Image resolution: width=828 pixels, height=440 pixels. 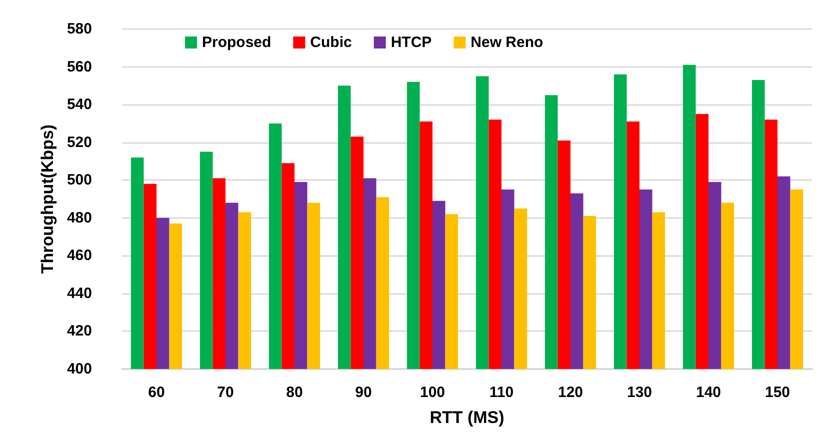 What do you see at coordinates (777, 392) in the screenshot?
I see `x-tick-label: 150` at bounding box center [777, 392].